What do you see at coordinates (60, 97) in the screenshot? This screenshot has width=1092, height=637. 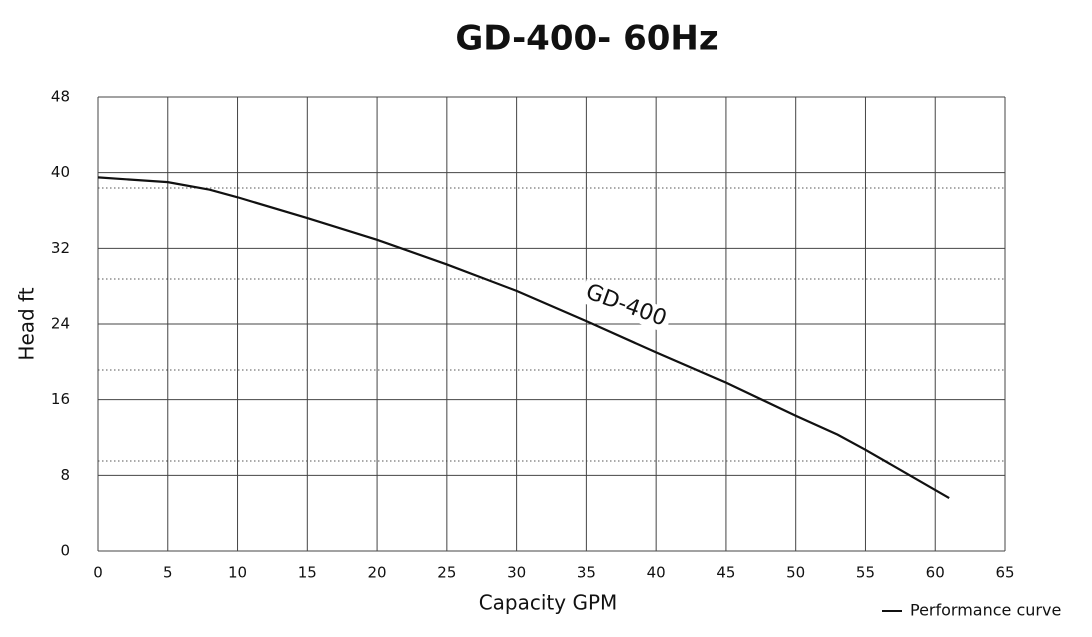 I see `y-tick-label: 48` at bounding box center [60, 97].